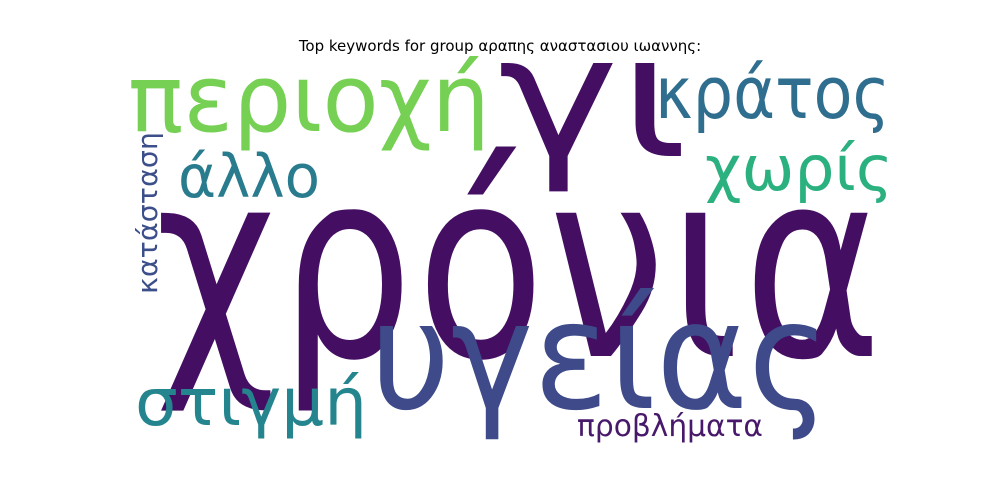 The height and width of the screenshot is (500, 1000). Describe the element at coordinates (249, 177) in the screenshot. I see `word-allo: άλλο` at that location.